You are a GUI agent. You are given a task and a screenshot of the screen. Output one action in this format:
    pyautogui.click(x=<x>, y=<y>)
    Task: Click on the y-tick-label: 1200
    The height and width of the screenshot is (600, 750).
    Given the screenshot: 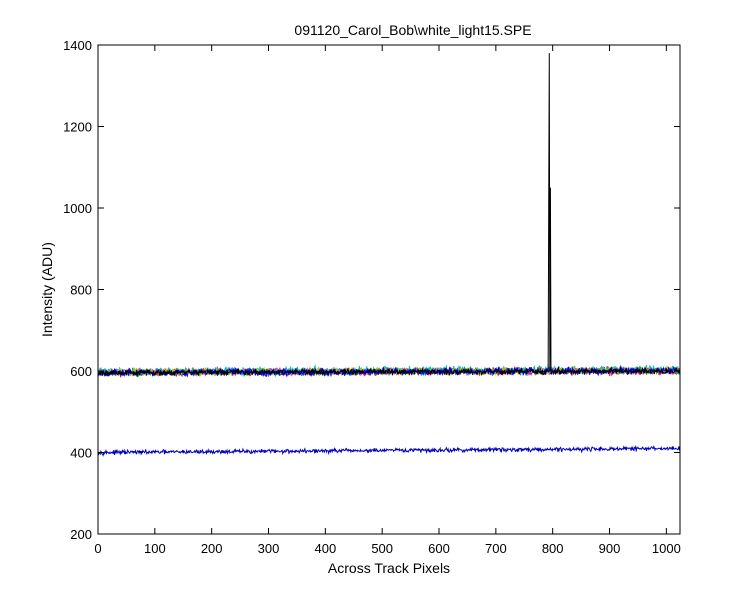 What is the action you would take?
    pyautogui.click(x=77, y=127)
    